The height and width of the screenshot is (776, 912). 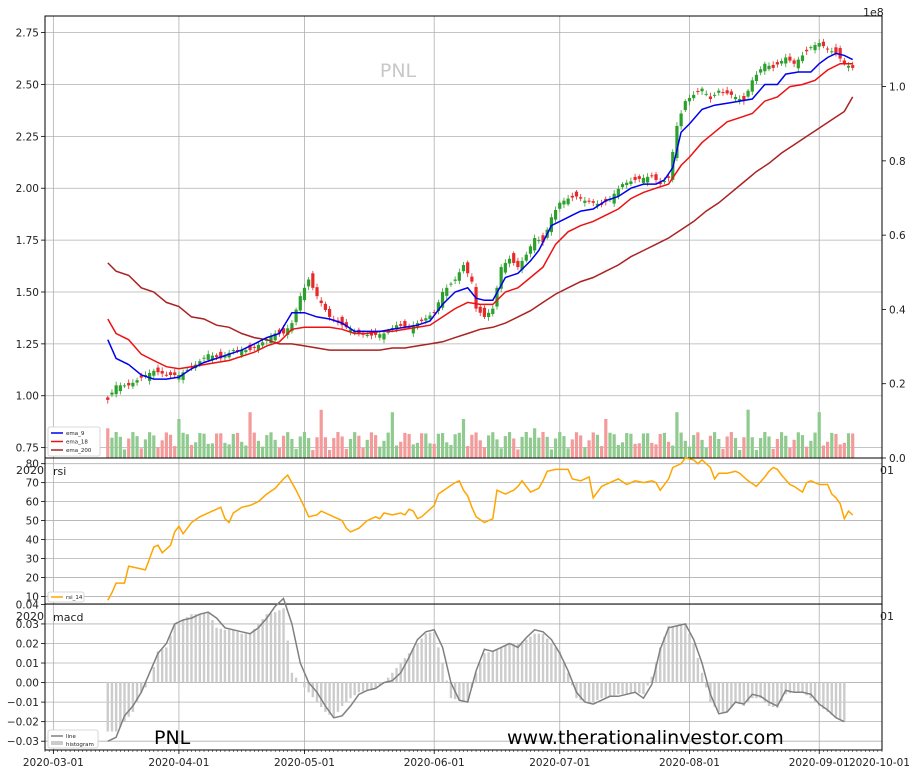 I want to click on price-legend-box, so click(x=74, y=441).